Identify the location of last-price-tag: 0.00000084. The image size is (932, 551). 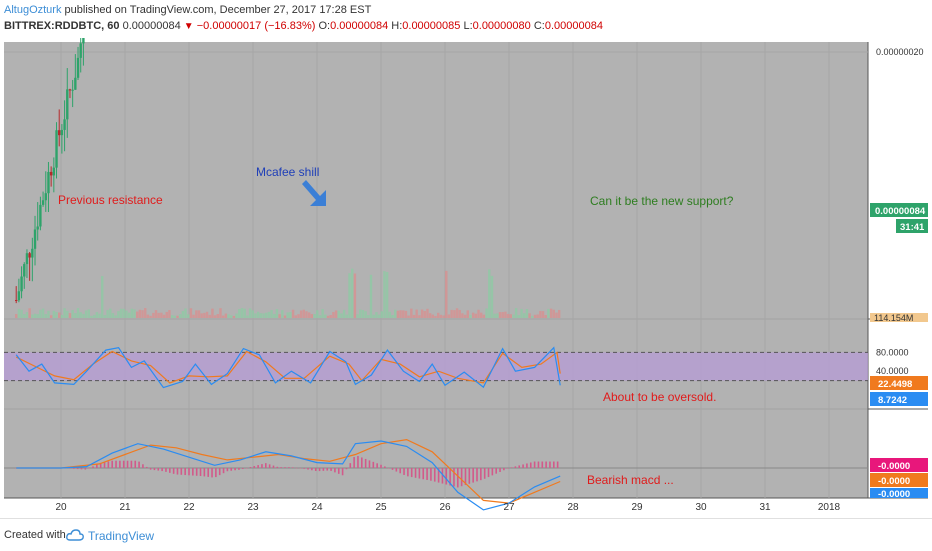
(899, 210).